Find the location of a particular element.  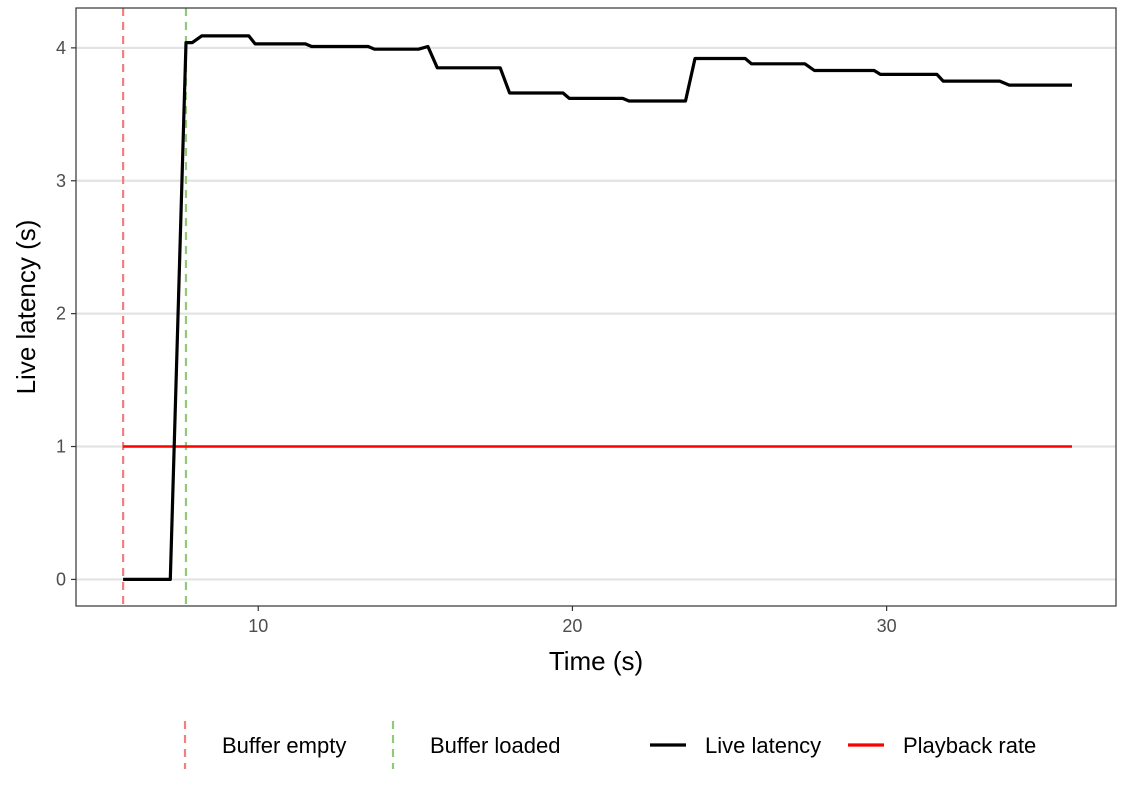

y-tick-label: 2 is located at coordinates (61, 314).